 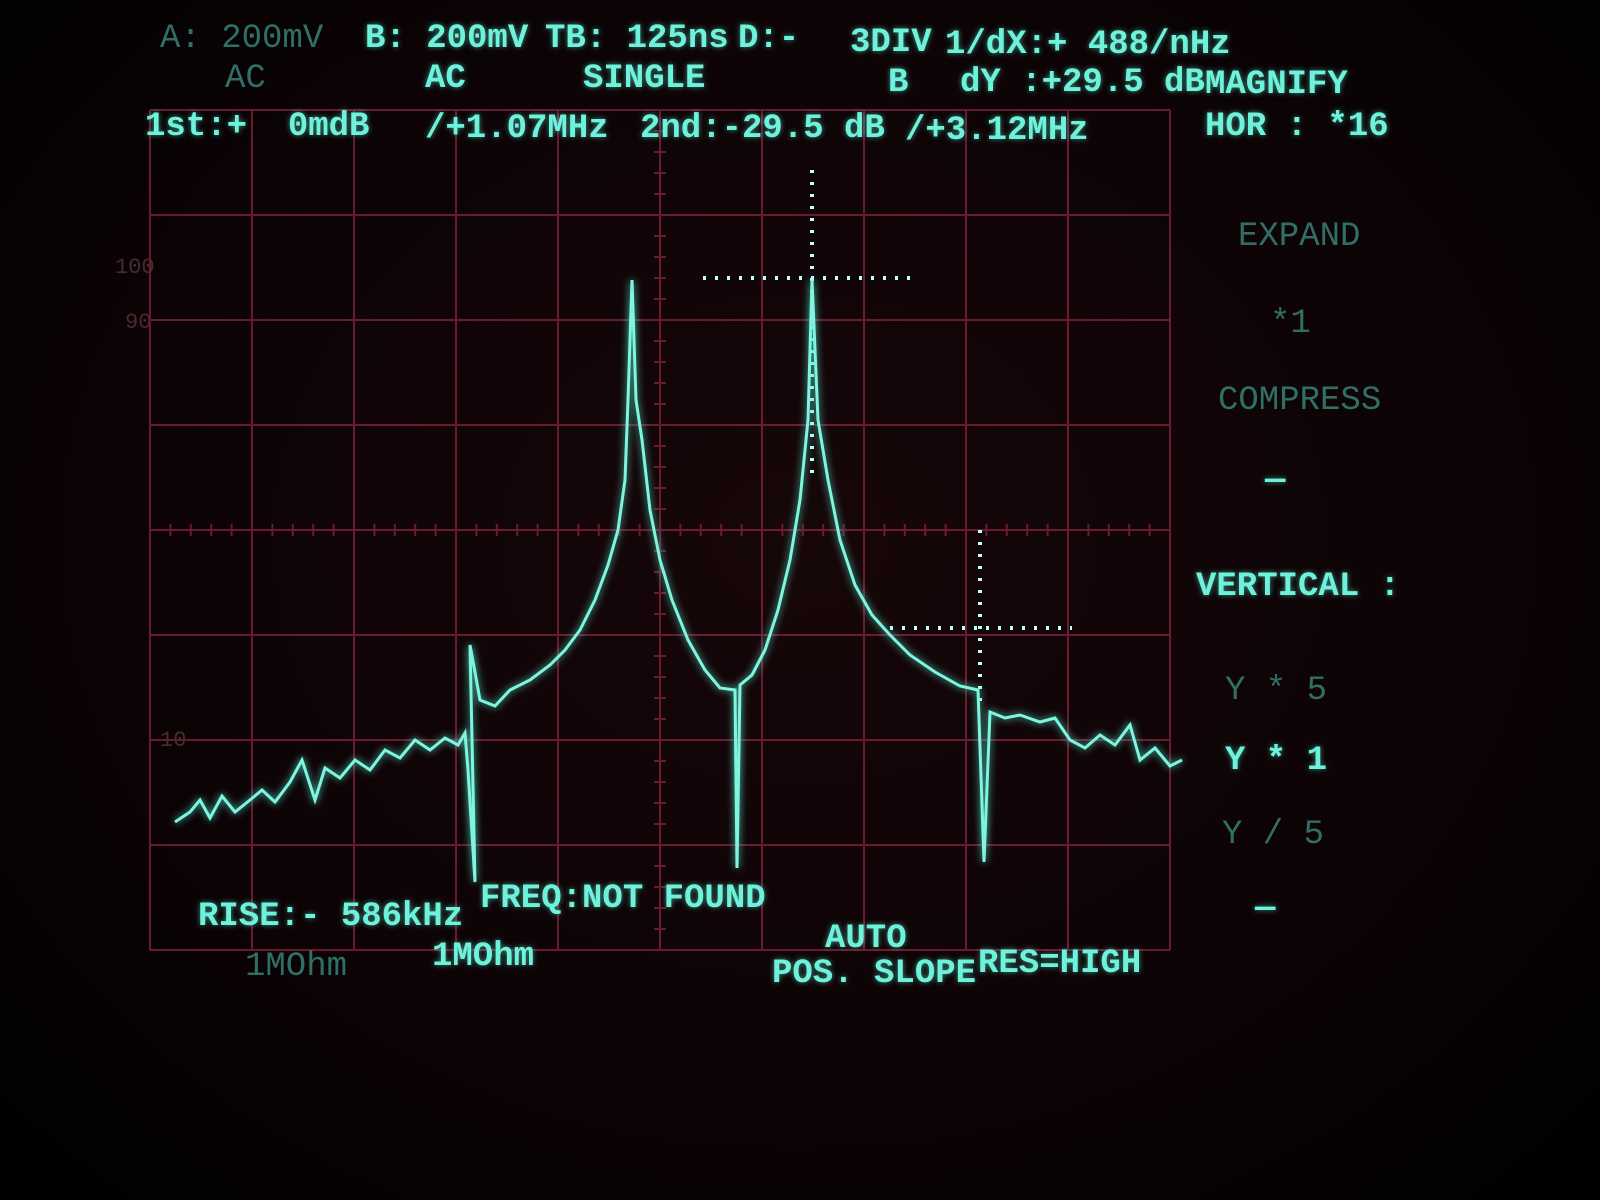 What do you see at coordinates (887, 437) in the screenshot?
I see `cursors` at bounding box center [887, 437].